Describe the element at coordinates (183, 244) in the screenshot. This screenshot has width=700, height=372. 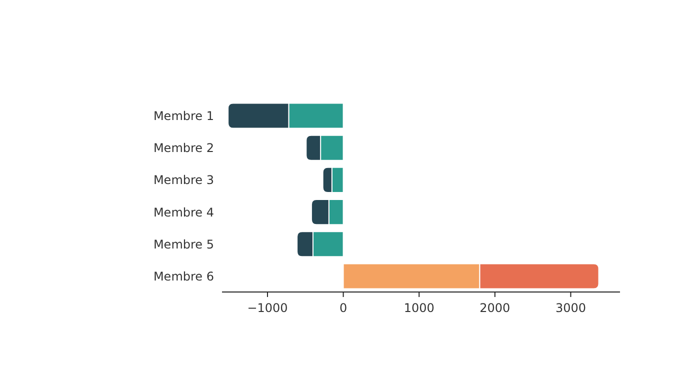
I see `y-tick-label: Membre 5` at that location.